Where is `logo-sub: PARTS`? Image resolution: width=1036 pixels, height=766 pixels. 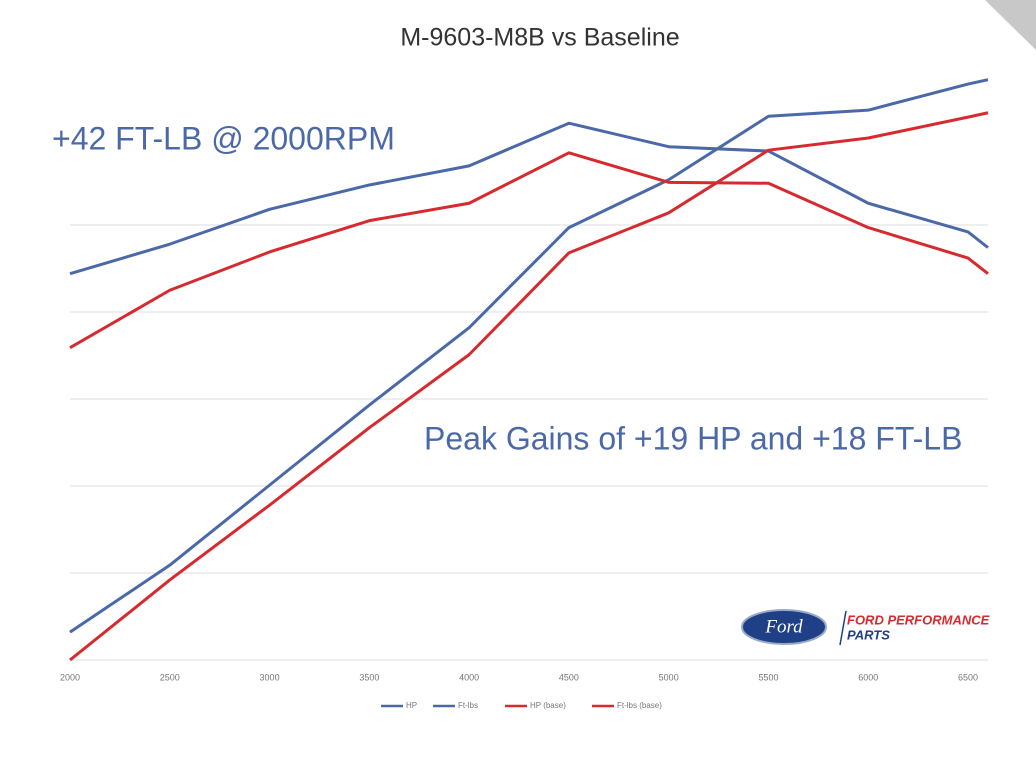 logo-sub: PARTS is located at coordinates (868, 634).